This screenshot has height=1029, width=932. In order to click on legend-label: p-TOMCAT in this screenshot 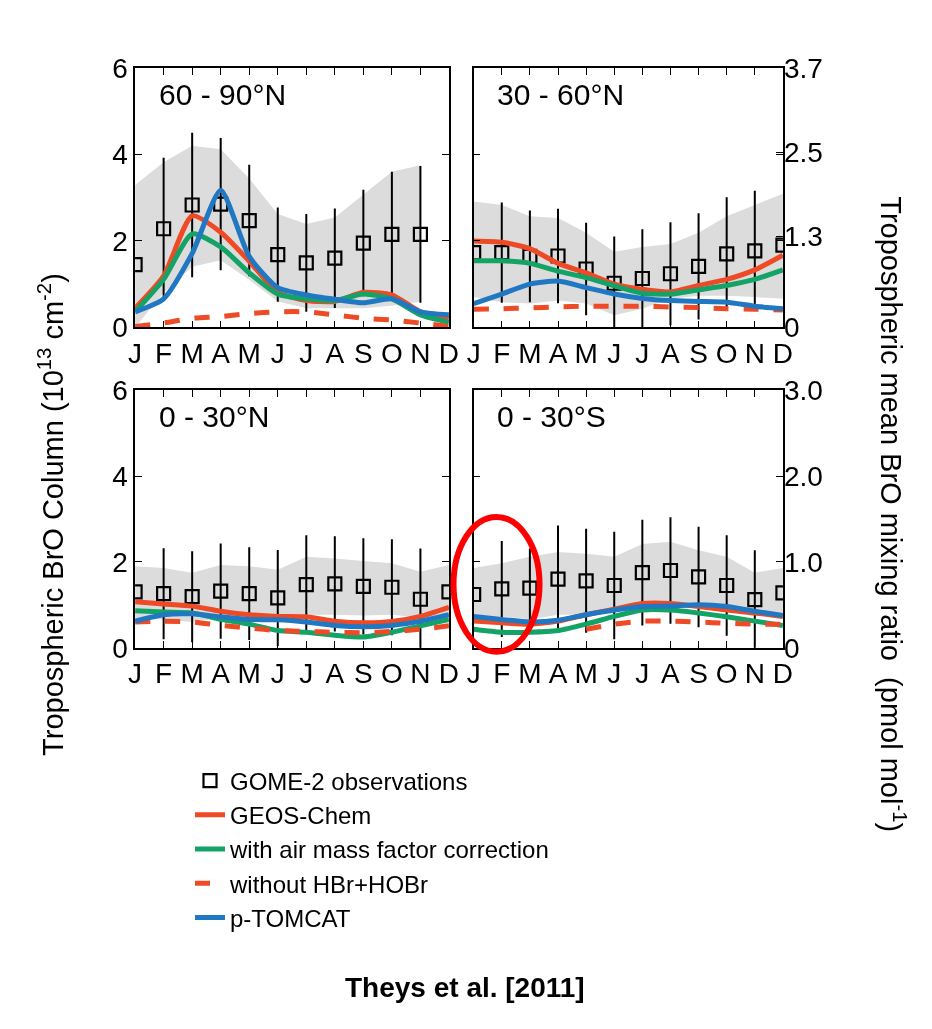, I will do `click(290, 918)`.